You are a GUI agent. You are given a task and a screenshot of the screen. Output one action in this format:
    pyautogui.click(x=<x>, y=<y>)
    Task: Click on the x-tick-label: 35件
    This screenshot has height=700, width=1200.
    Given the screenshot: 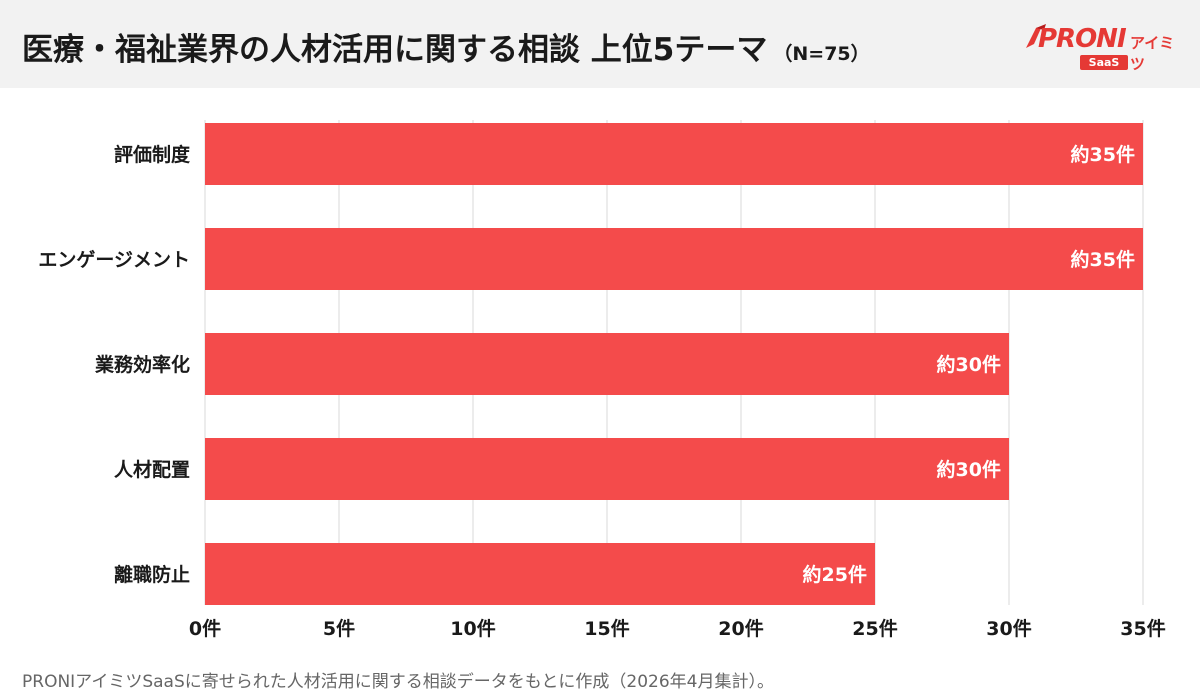 What is the action you would take?
    pyautogui.click(x=1142, y=628)
    